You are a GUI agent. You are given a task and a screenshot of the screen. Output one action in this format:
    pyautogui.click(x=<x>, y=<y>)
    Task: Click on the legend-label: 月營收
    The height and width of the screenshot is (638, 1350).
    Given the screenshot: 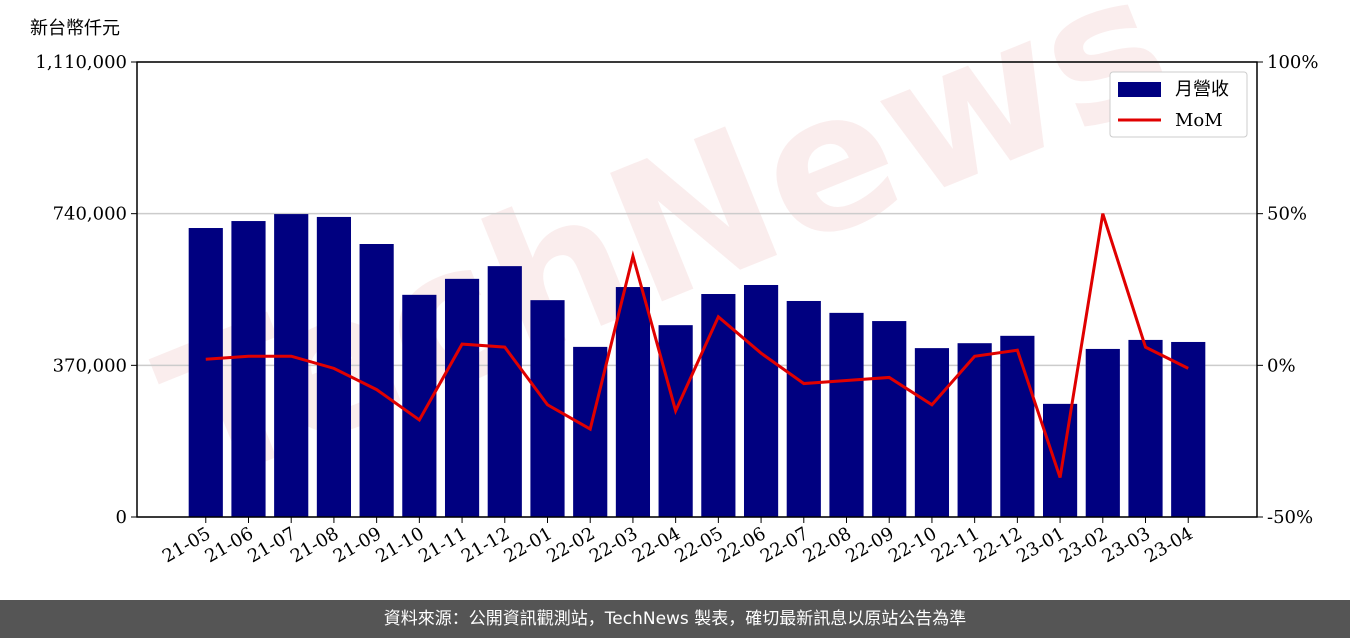 What is the action you would take?
    pyautogui.click(x=1202, y=89)
    